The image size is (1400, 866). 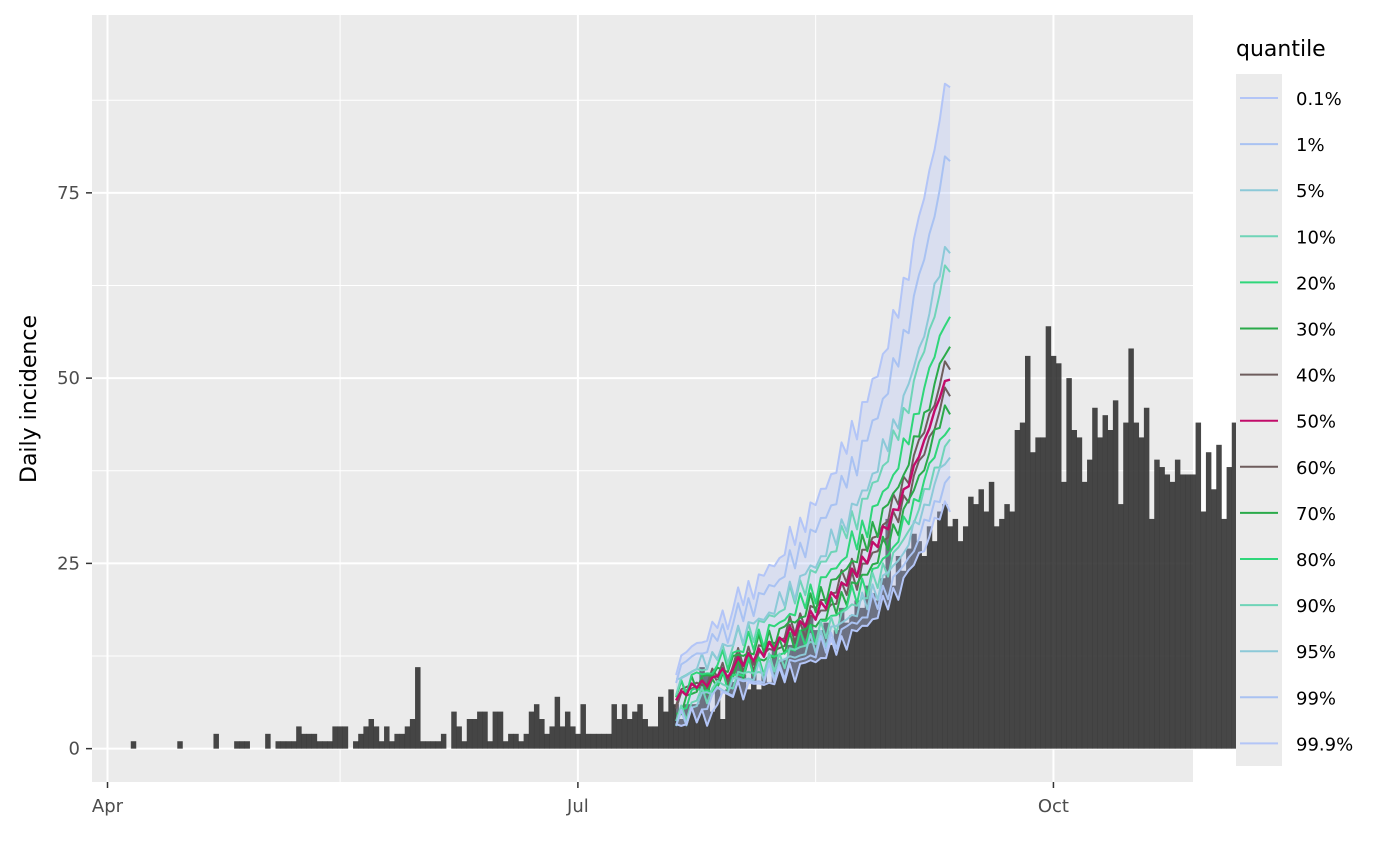 I want to click on quantile-line-70pct, so click(x=813, y=560).